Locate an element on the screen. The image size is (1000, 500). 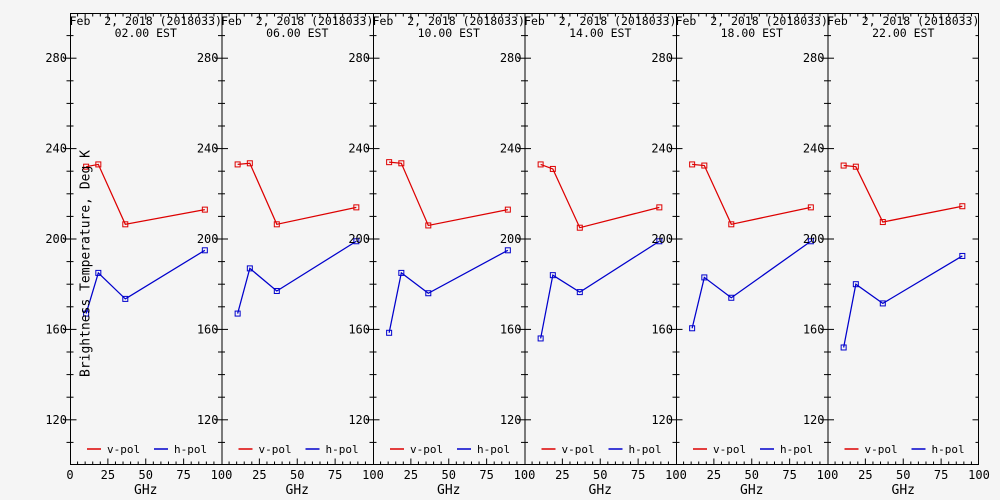
panel-subtitle: 22.00 EST is located at coordinates (903, 33).